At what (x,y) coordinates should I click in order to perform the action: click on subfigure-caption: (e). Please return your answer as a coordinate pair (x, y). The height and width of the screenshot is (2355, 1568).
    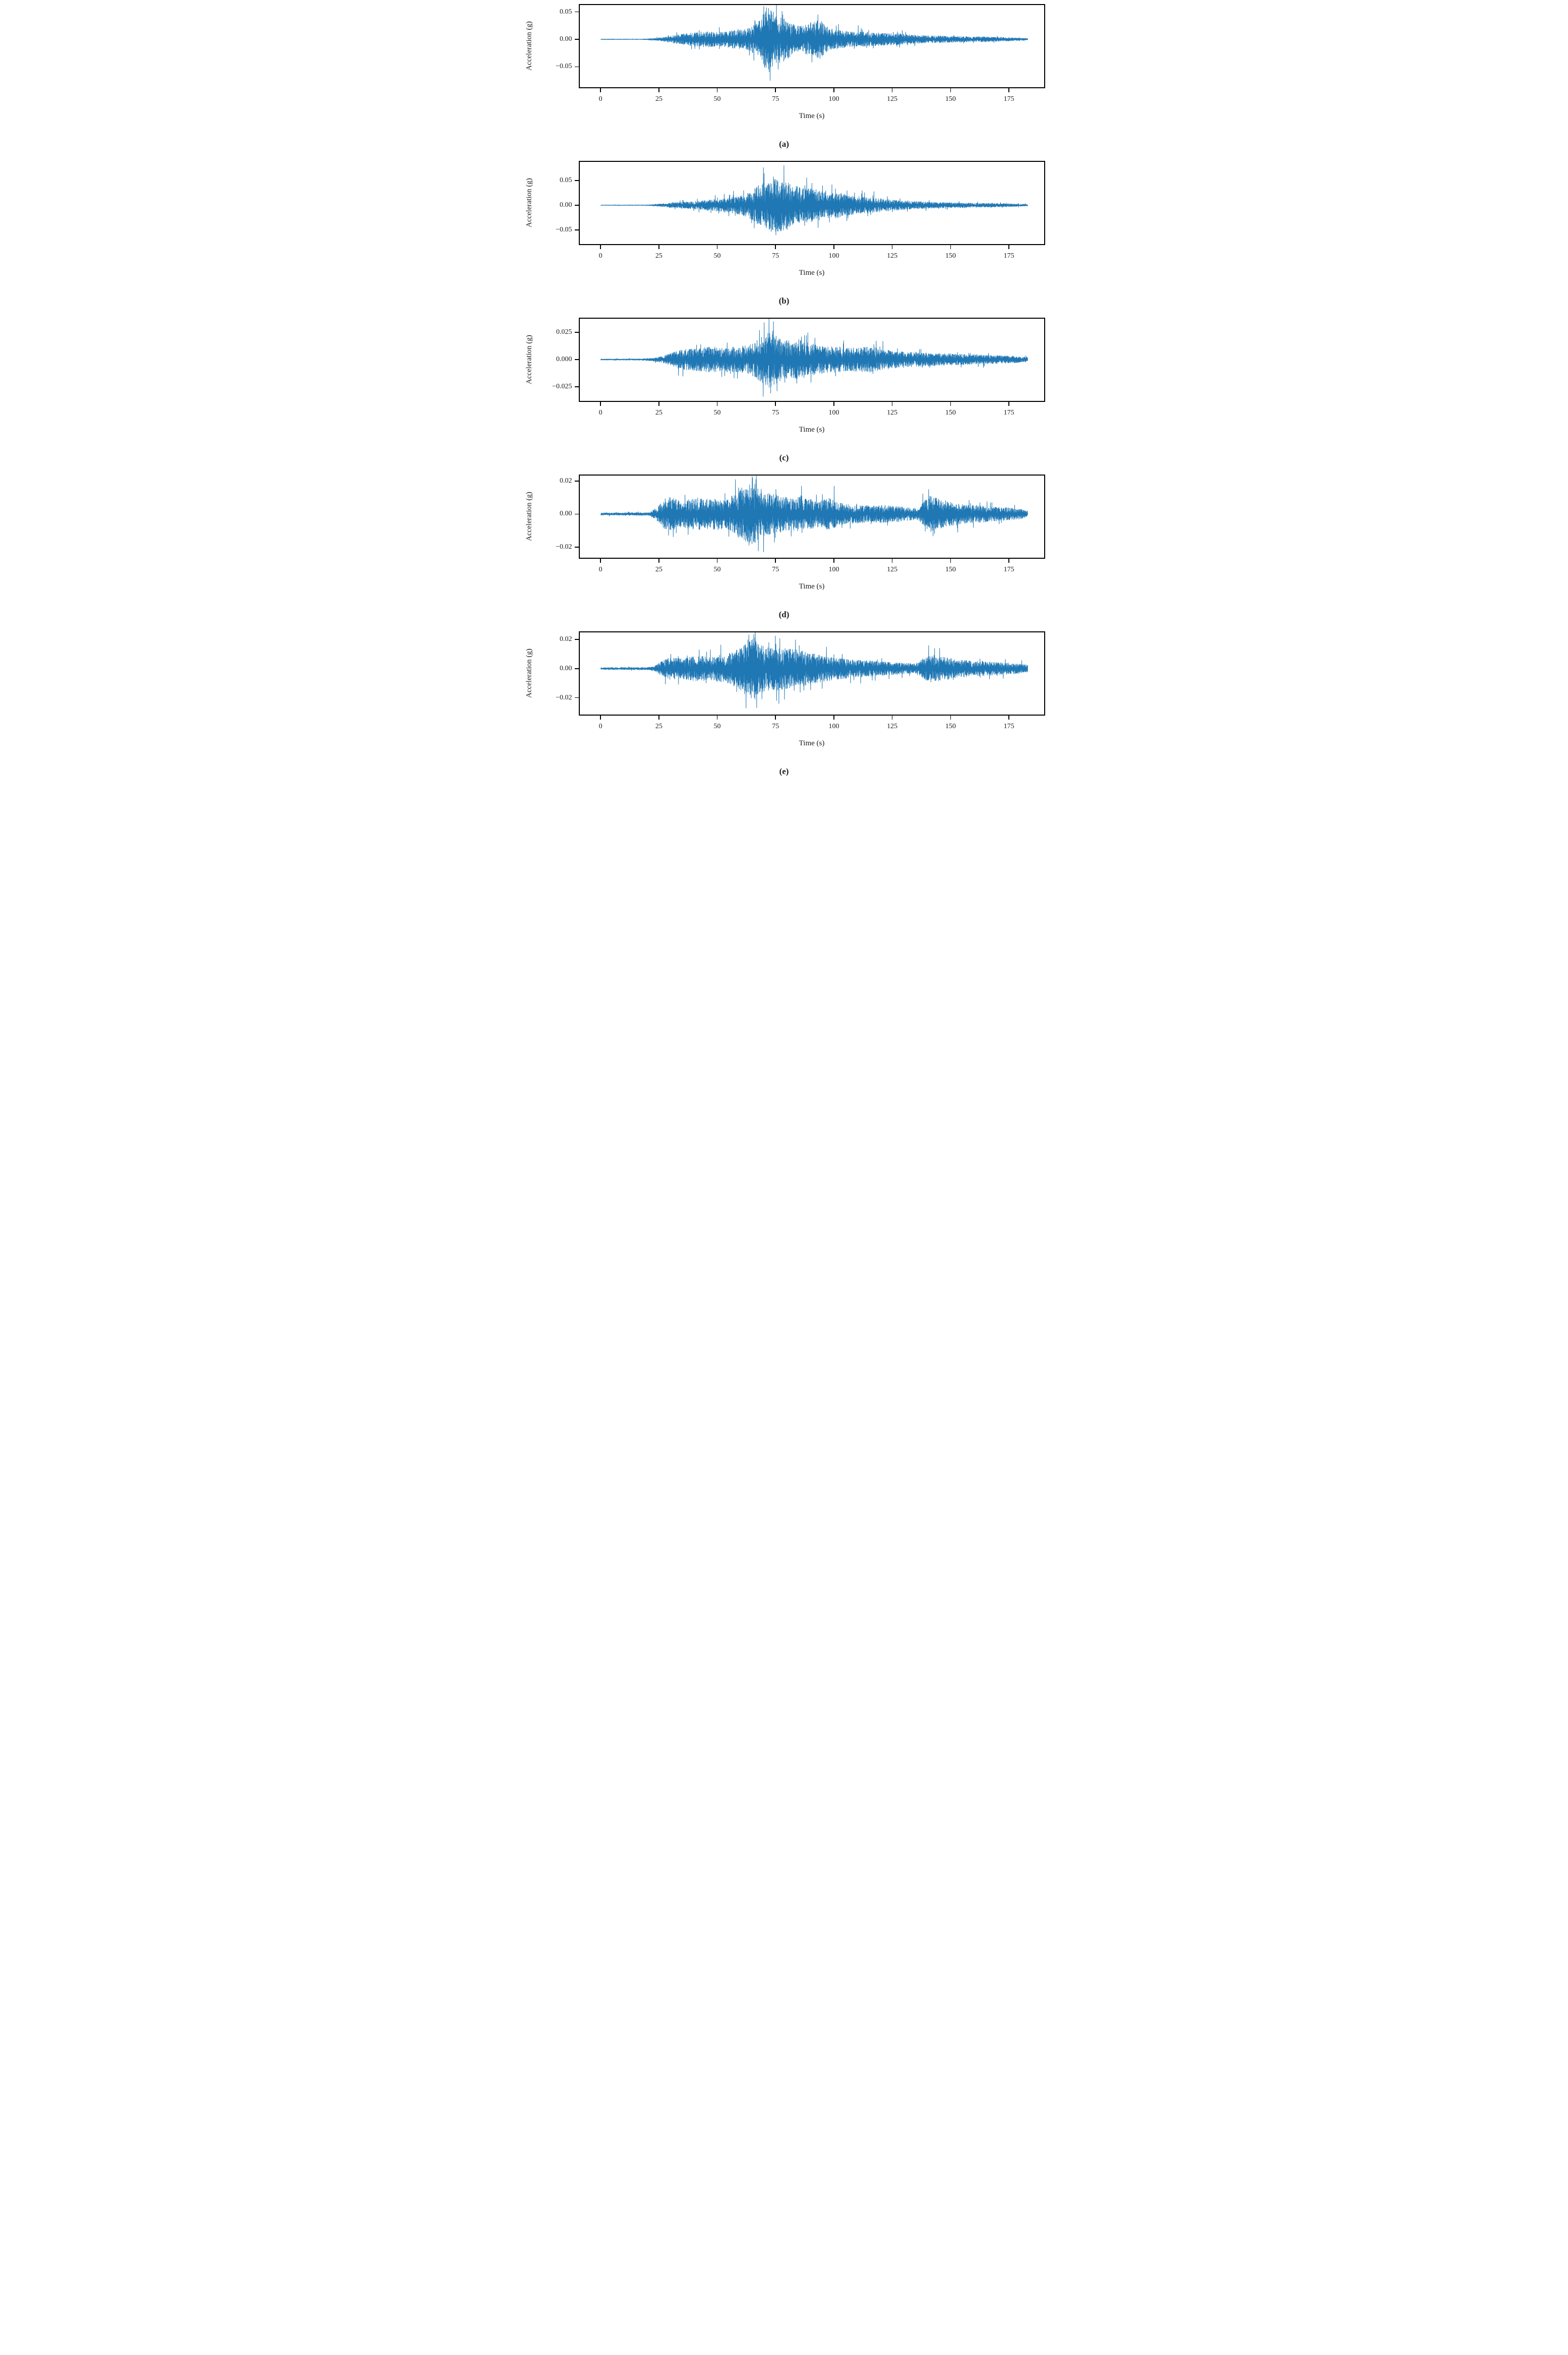
    Looking at the image, I should click on (784, 771).